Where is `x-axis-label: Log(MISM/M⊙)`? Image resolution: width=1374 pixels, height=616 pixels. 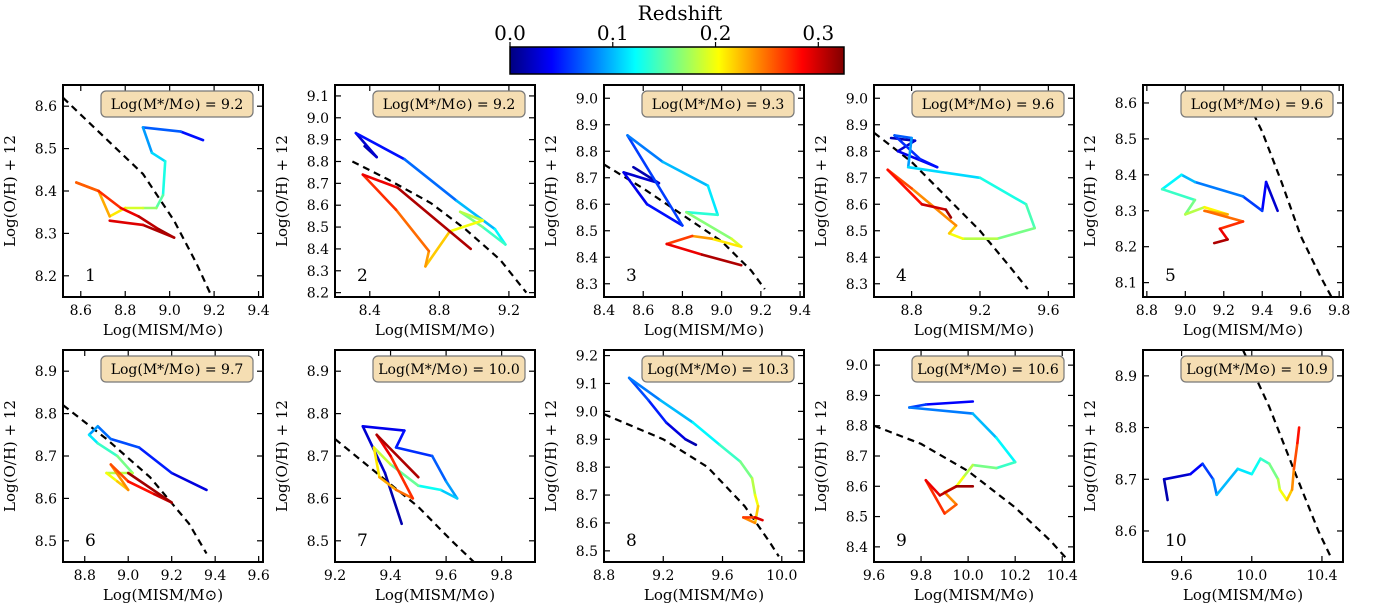
x-axis-label: Log(MISM/M⊙) is located at coordinates (435, 330).